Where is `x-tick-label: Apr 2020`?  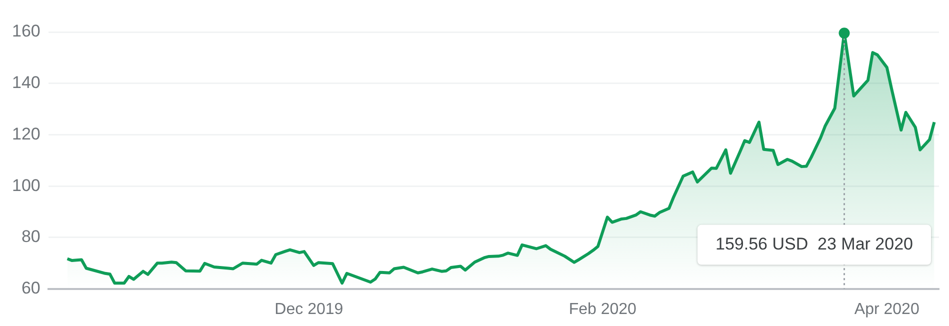
x-tick-label: Apr 2020 is located at coordinates (887, 309).